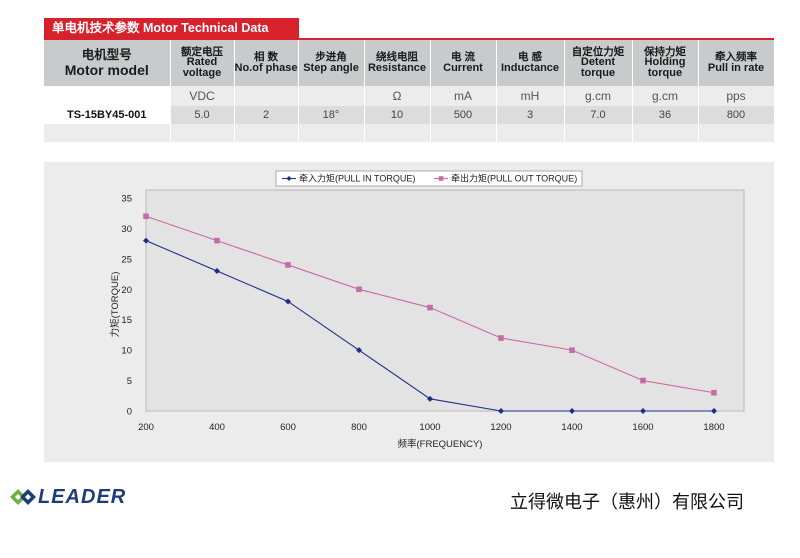 Image resolution: width=800 pixels, height=558 pixels. Describe the element at coordinates (202, 115) in the screenshot. I see `value-cell: 5.0` at that location.